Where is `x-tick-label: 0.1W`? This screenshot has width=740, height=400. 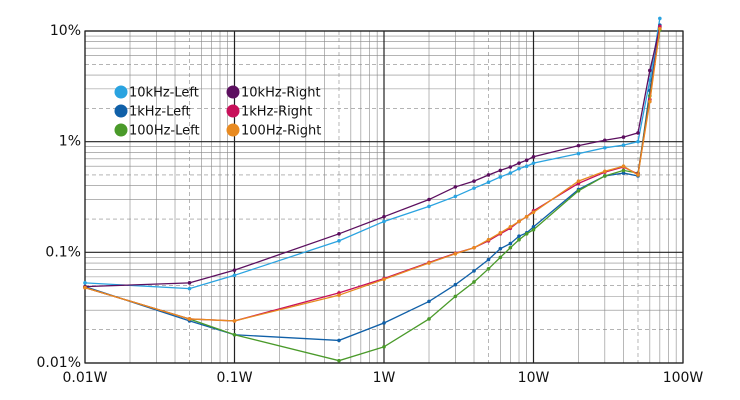
x-tick-label: 0.1W is located at coordinates (234, 378).